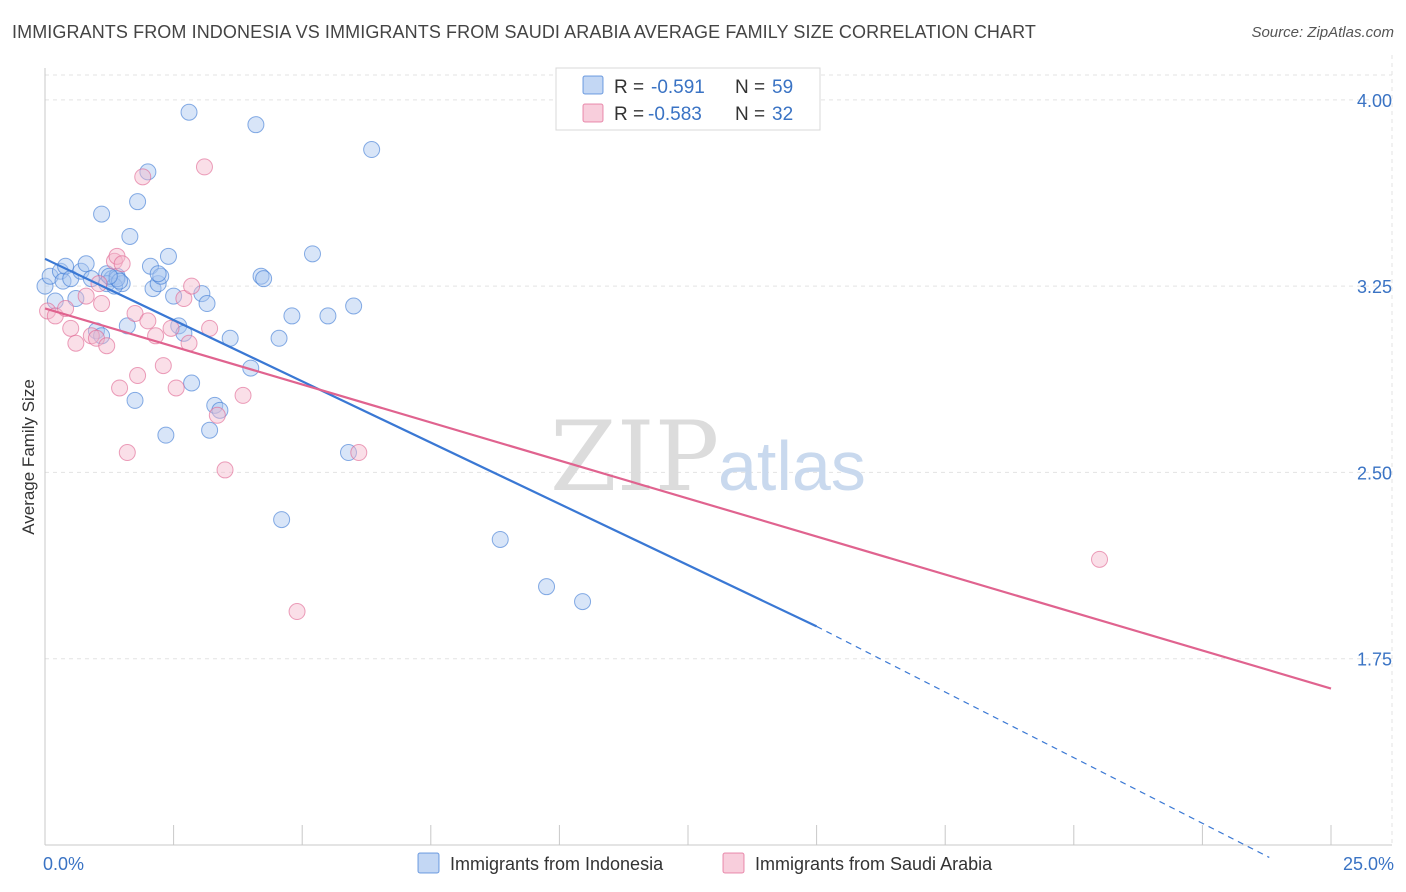 This screenshot has width=1406, height=892. What do you see at coordinates (750, 114) in the screenshot?
I see `legend-n-label-saudi: N =` at bounding box center [750, 114].